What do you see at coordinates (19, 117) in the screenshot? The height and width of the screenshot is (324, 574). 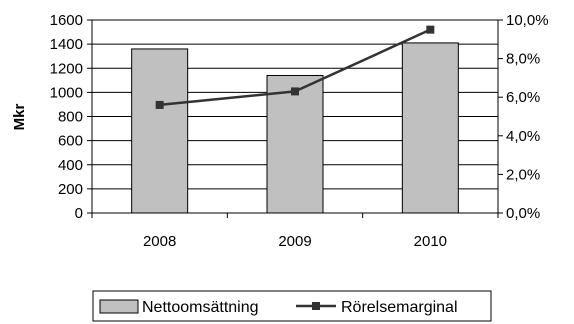 I see `y-axis-title: Mkr` at bounding box center [19, 117].